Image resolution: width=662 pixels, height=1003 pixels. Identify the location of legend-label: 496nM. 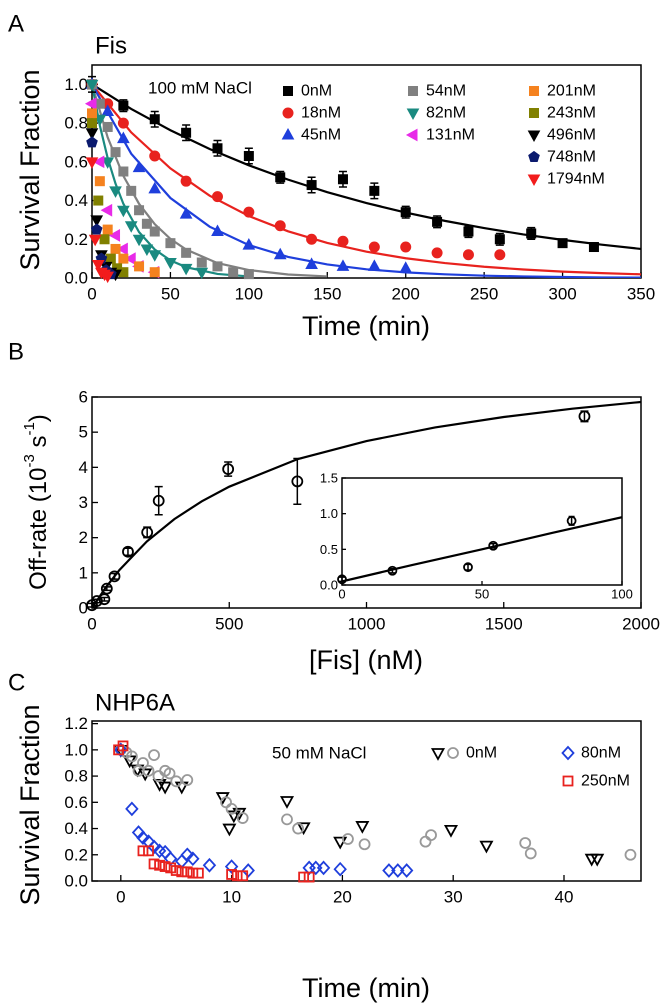
(571, 135).